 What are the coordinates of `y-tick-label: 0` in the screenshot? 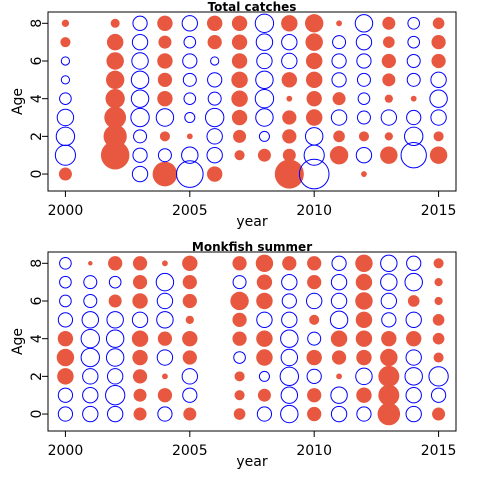 It's located at (37, 174).